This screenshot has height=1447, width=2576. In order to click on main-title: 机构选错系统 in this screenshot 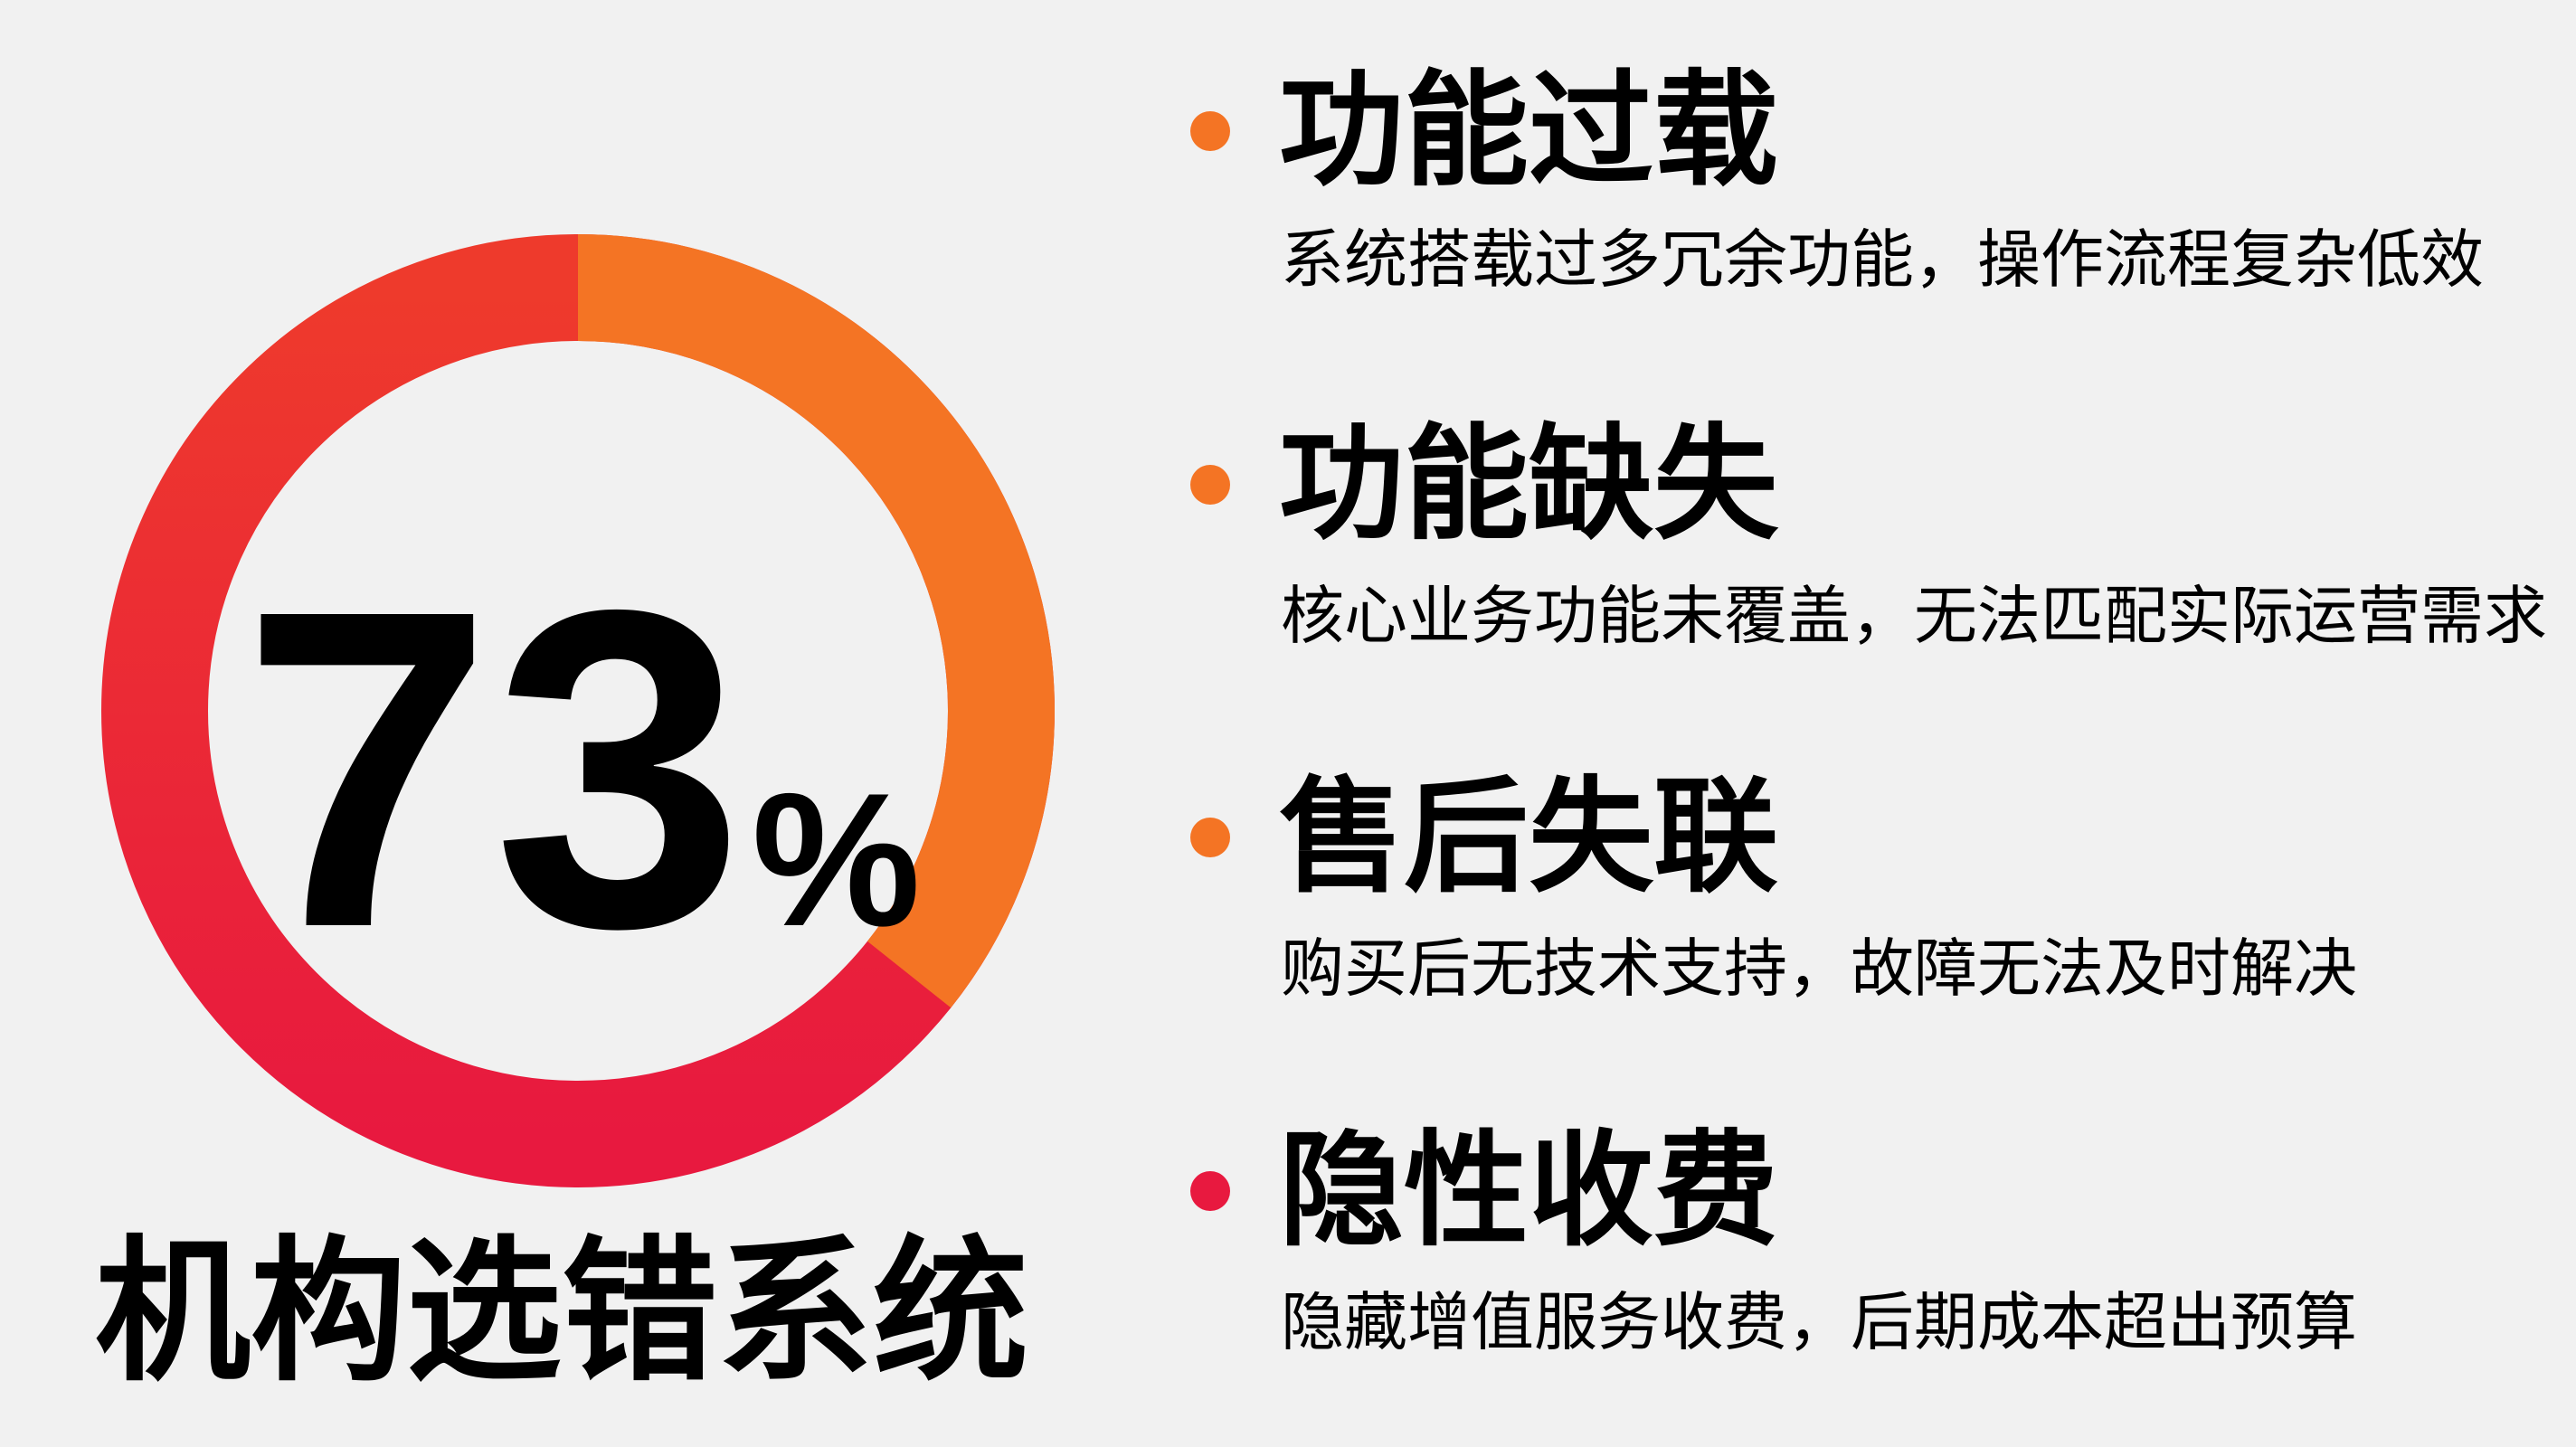, I will do `click(561, 1312)`.